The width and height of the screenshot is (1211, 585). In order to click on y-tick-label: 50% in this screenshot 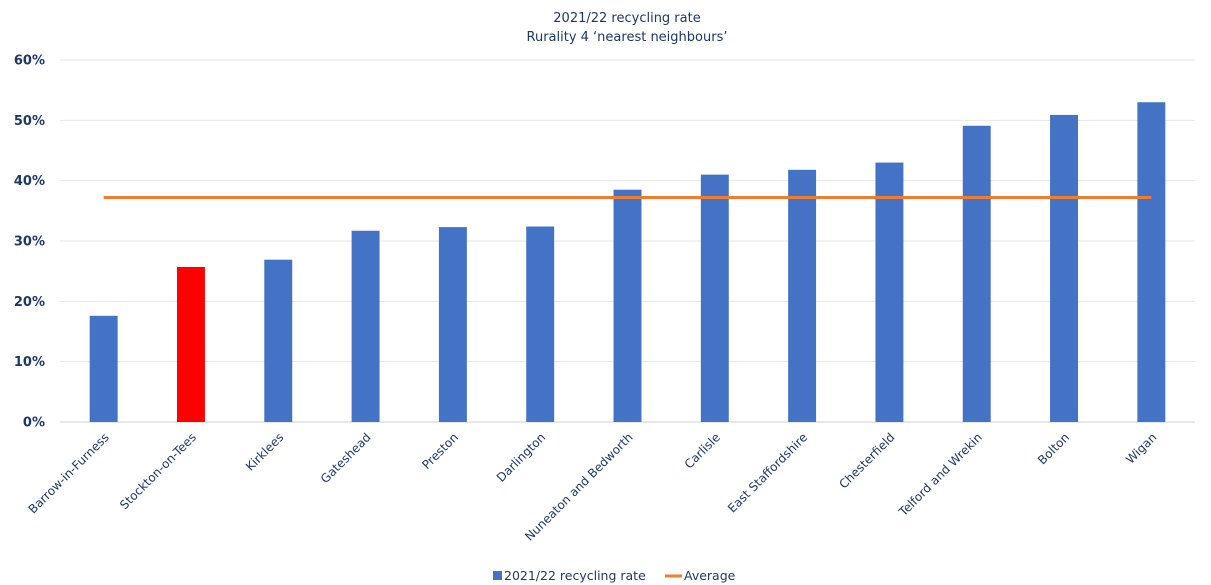, I will do `click(29, 121)`.